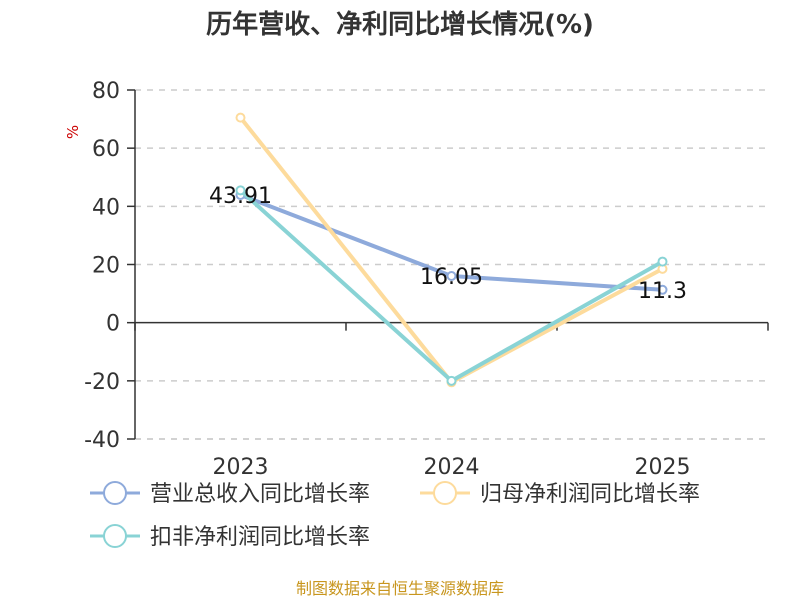 This screenshot has width=800, height=600. What do you see at coordinates (106, 149) in the screenshot?
I see `y-tick-label: 60` at bounding box center [106, 149].